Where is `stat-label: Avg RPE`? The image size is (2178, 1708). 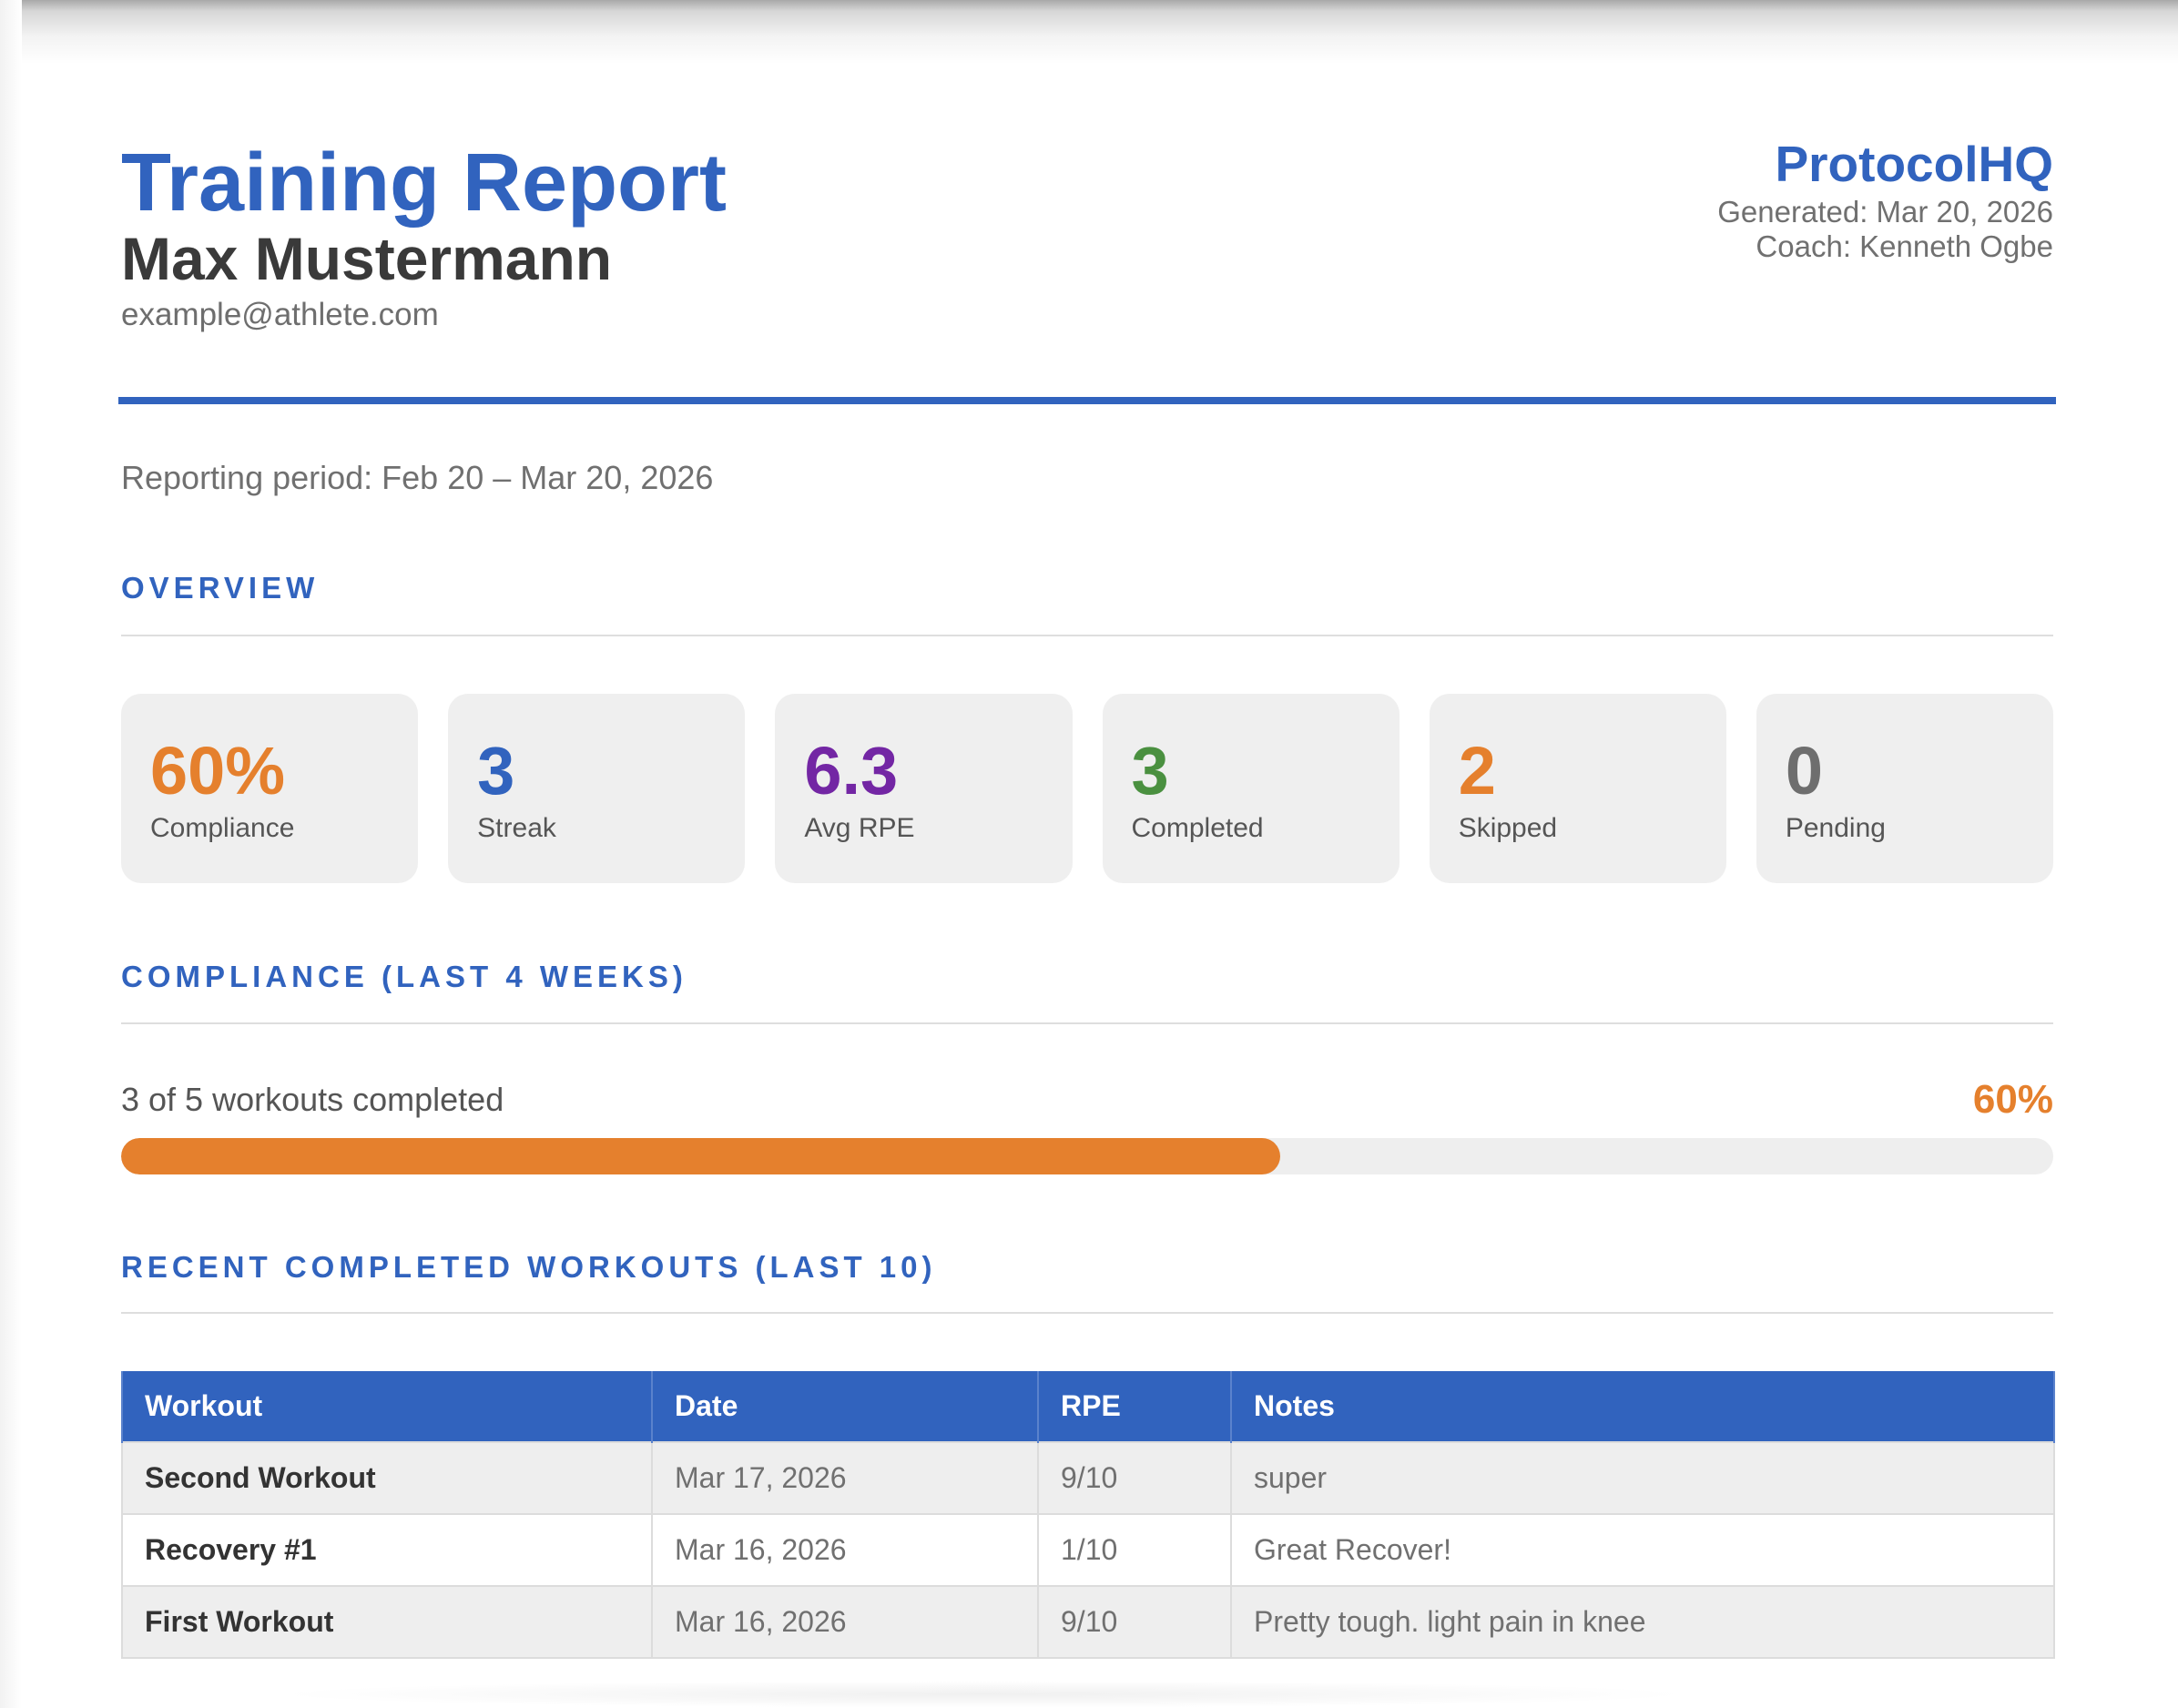
stat-label: Avg RPE is located at coordinates (860, 828).